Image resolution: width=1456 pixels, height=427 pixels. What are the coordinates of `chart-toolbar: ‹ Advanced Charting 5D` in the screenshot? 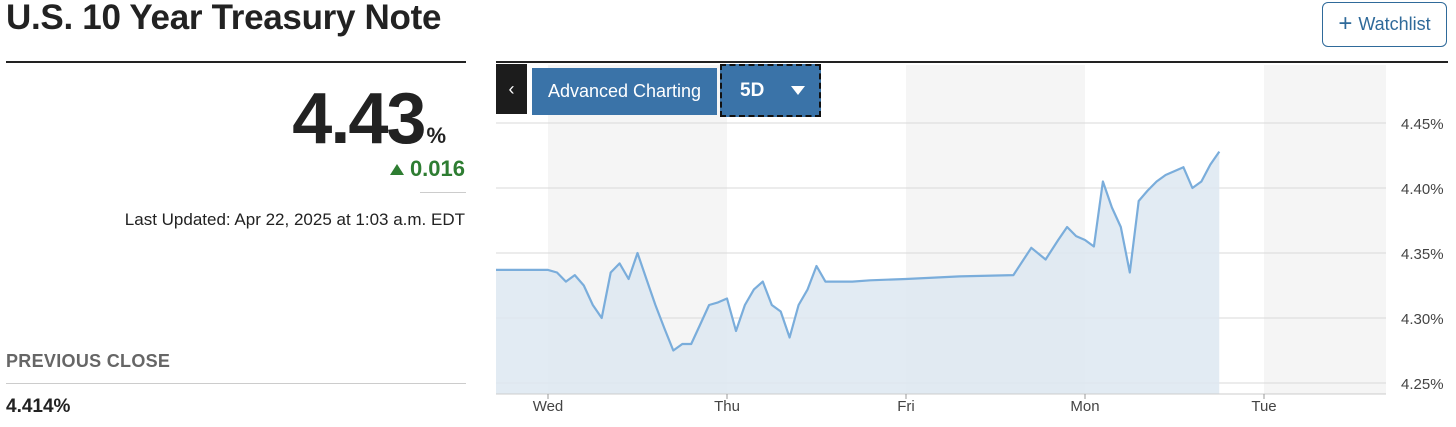 It's located at (658, 91).